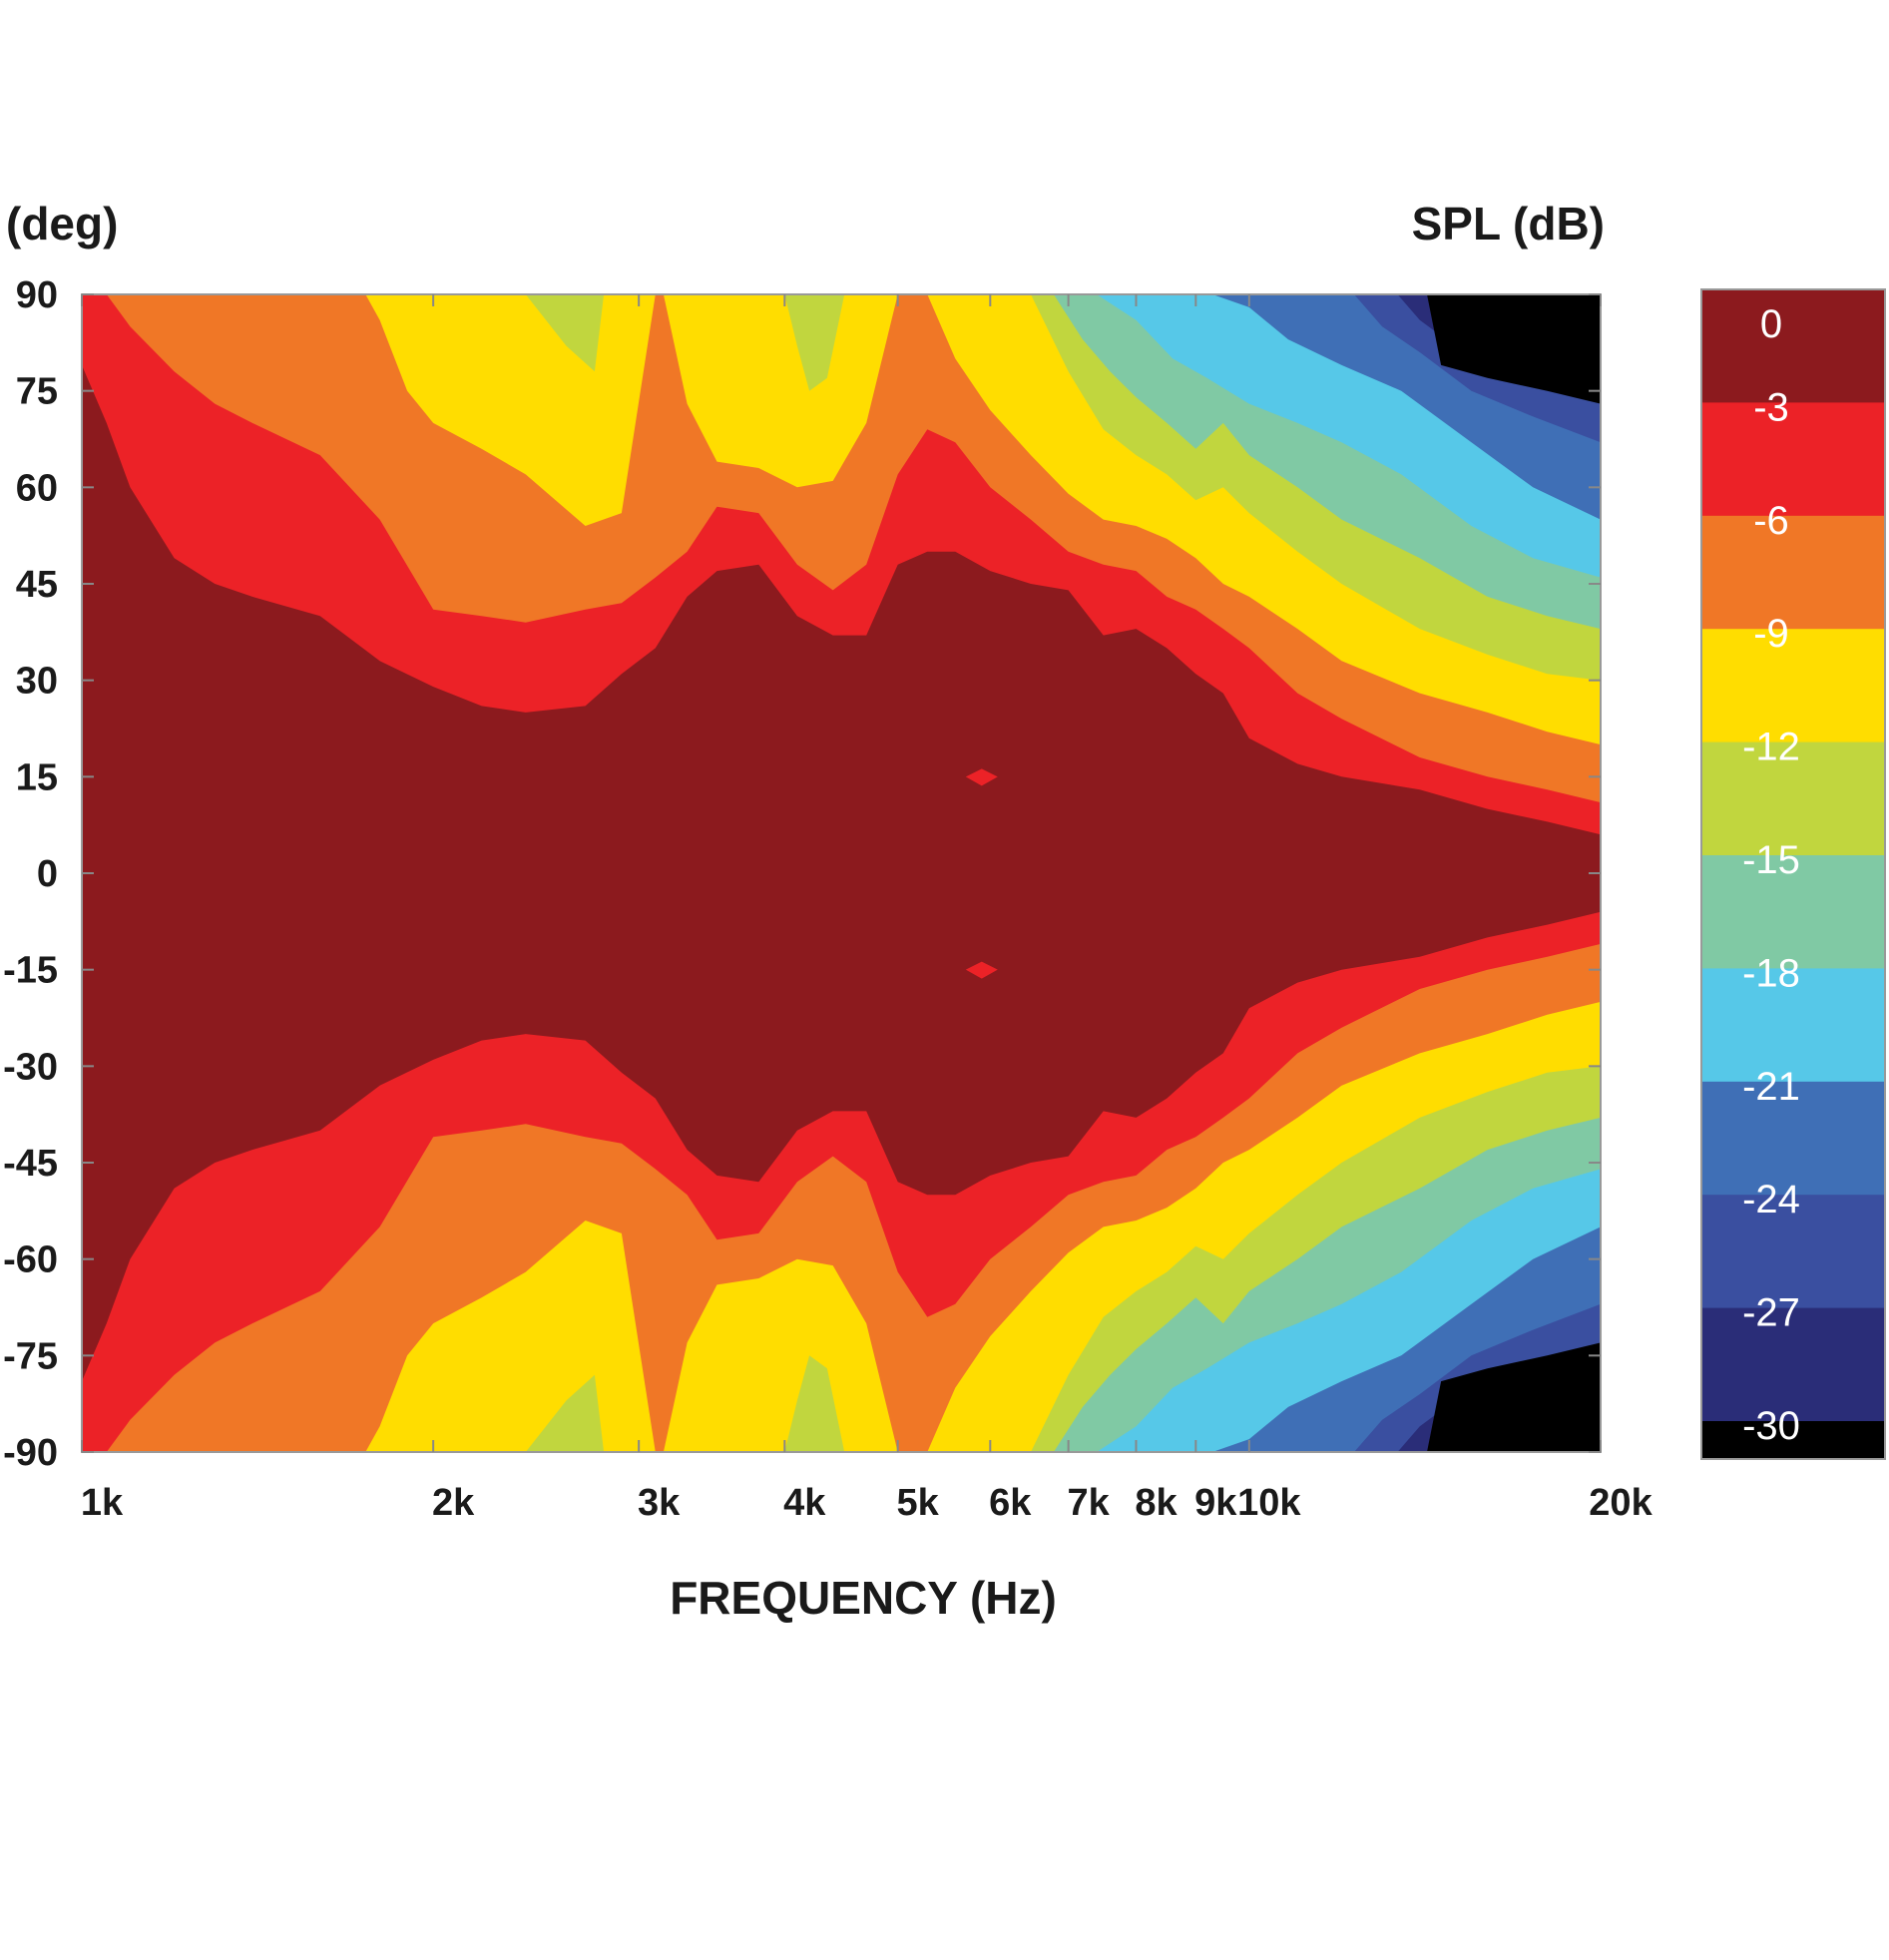  What do you see at coordinates (37, 295) in the screenshot?
I see `y-tick-label: 90` at bounding box center [37, 295].